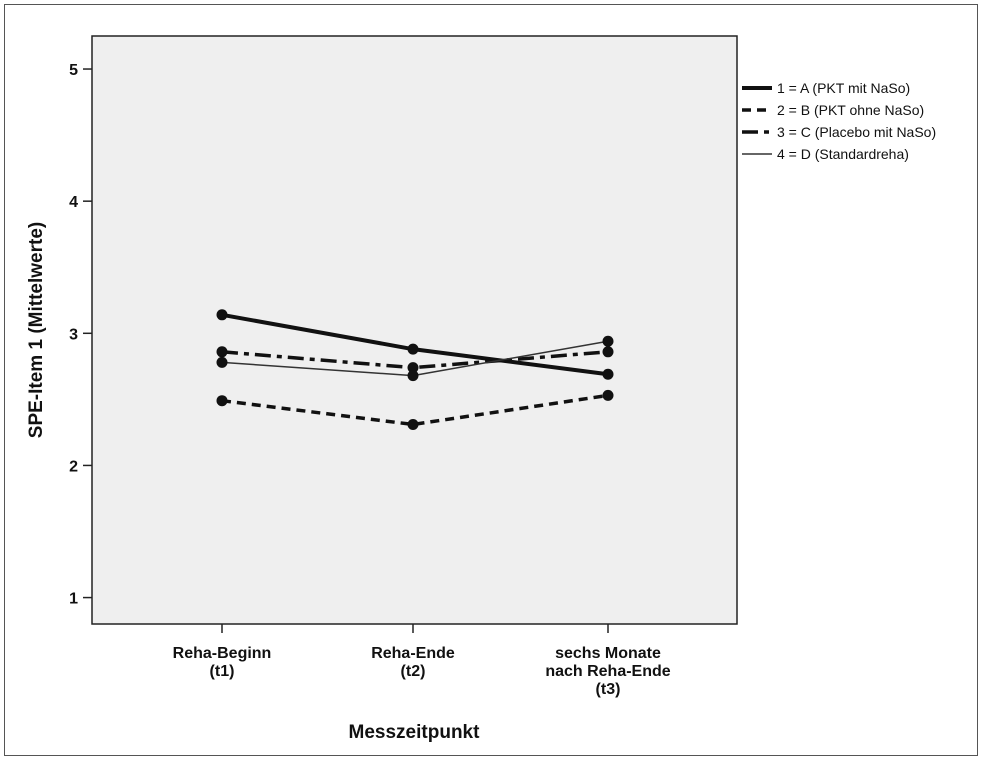 This screenshot has width=984, height=762. I want to click on y-tick-label: 3, so click(73, 334).